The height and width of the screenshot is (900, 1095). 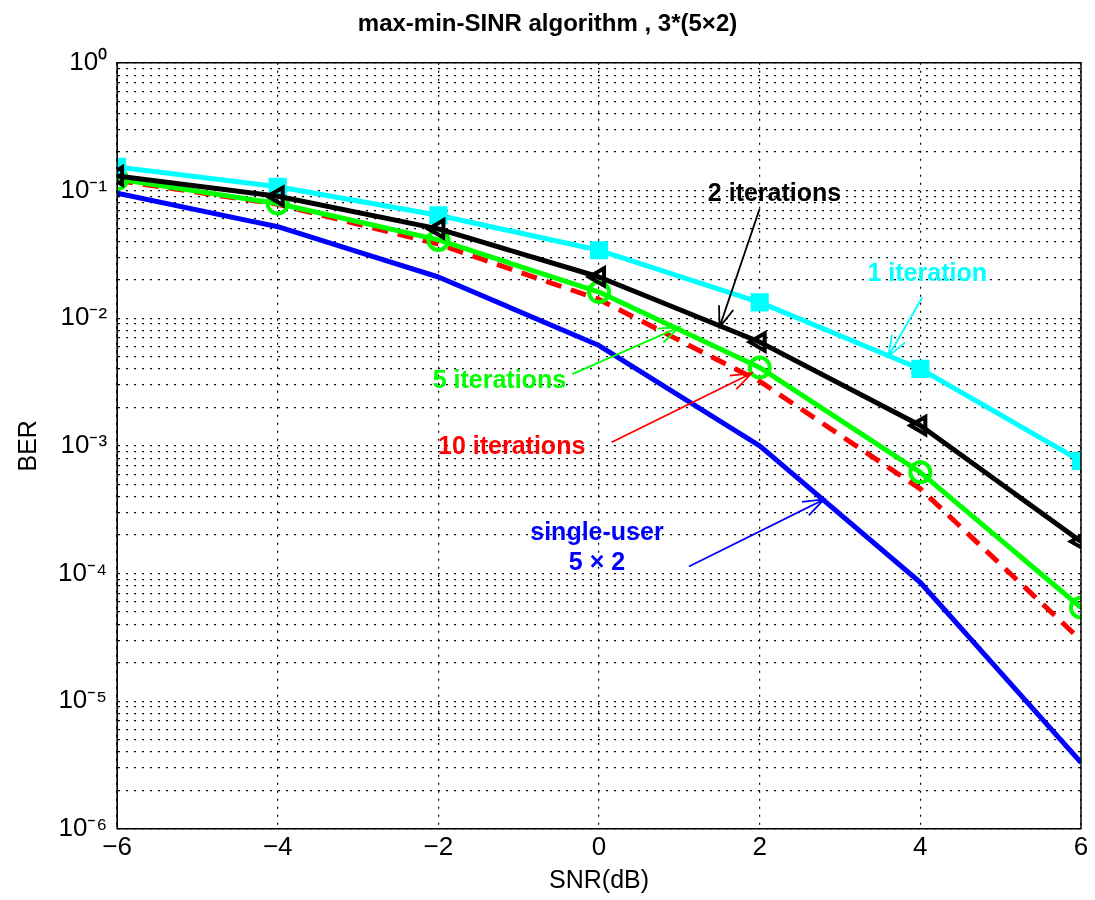 I want to click on annotation: single-user 5 × 2, so click(x=597, y=546).